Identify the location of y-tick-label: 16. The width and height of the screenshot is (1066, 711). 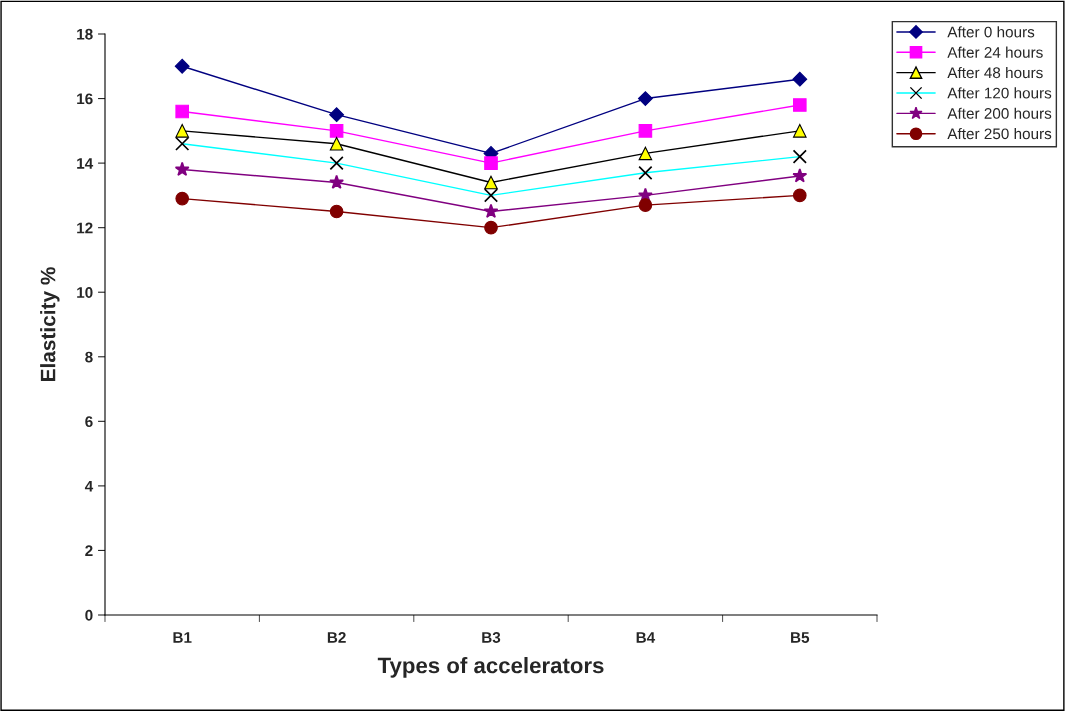
(85, 99).